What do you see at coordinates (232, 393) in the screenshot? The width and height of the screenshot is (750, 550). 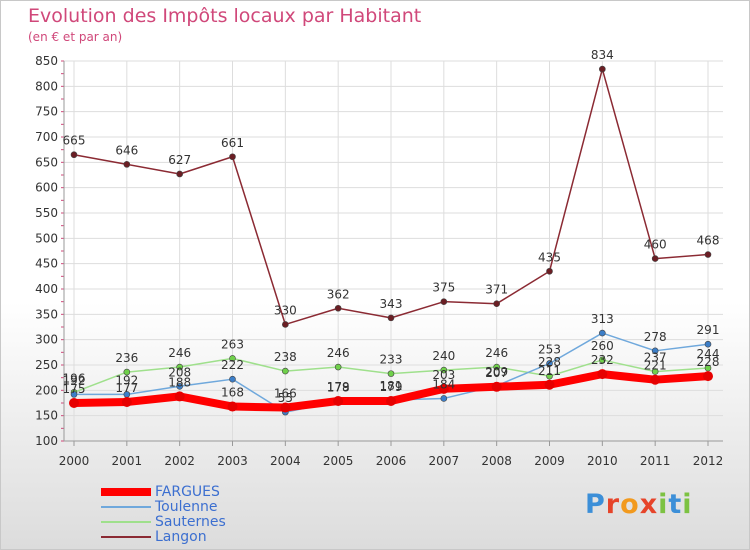 I see `data-label-fargues: 168` at bounding box center [232, 393].